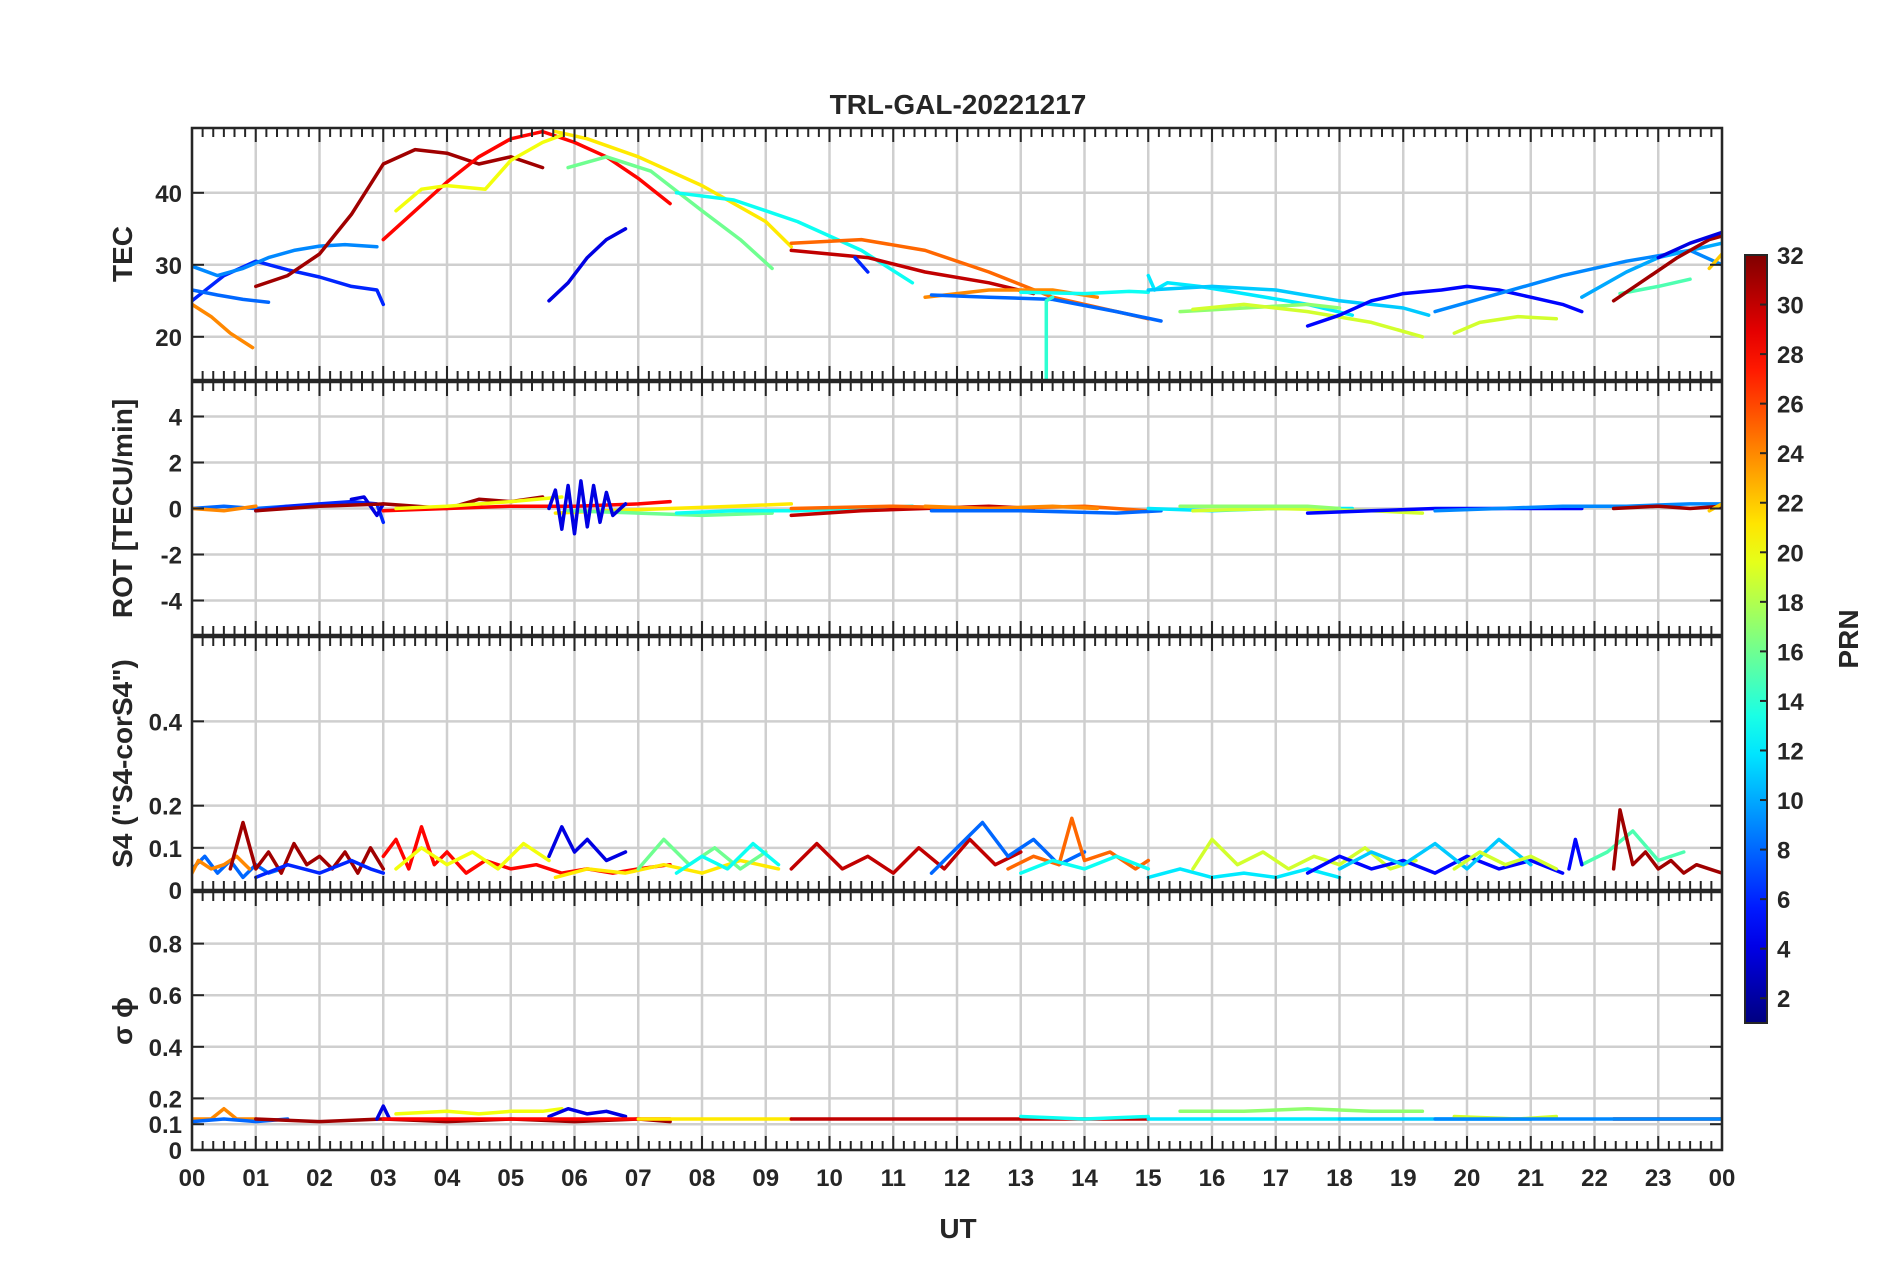 The image size is (1902, 1272). Describe the element at coordinates (165, 996) in the screenshot. I see `y-tick-label: 0.6` at that location.